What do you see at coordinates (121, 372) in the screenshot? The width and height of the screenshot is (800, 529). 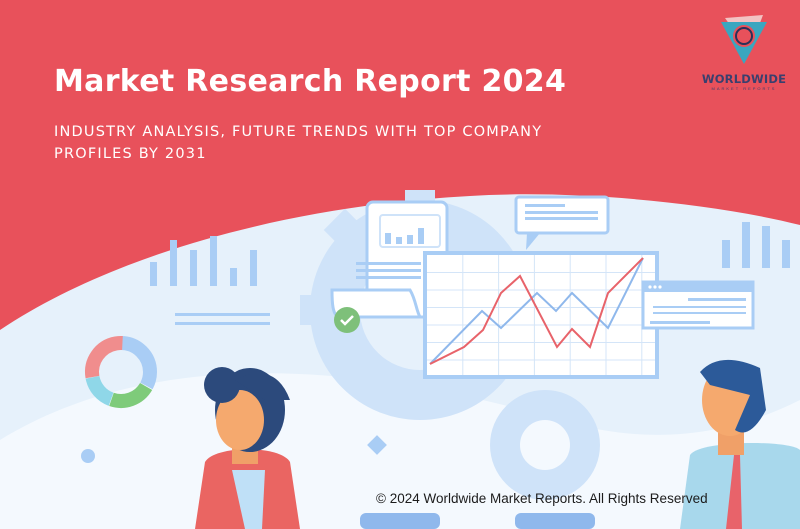 I see `donut-chart-icon` at bounding box center [121, 372].